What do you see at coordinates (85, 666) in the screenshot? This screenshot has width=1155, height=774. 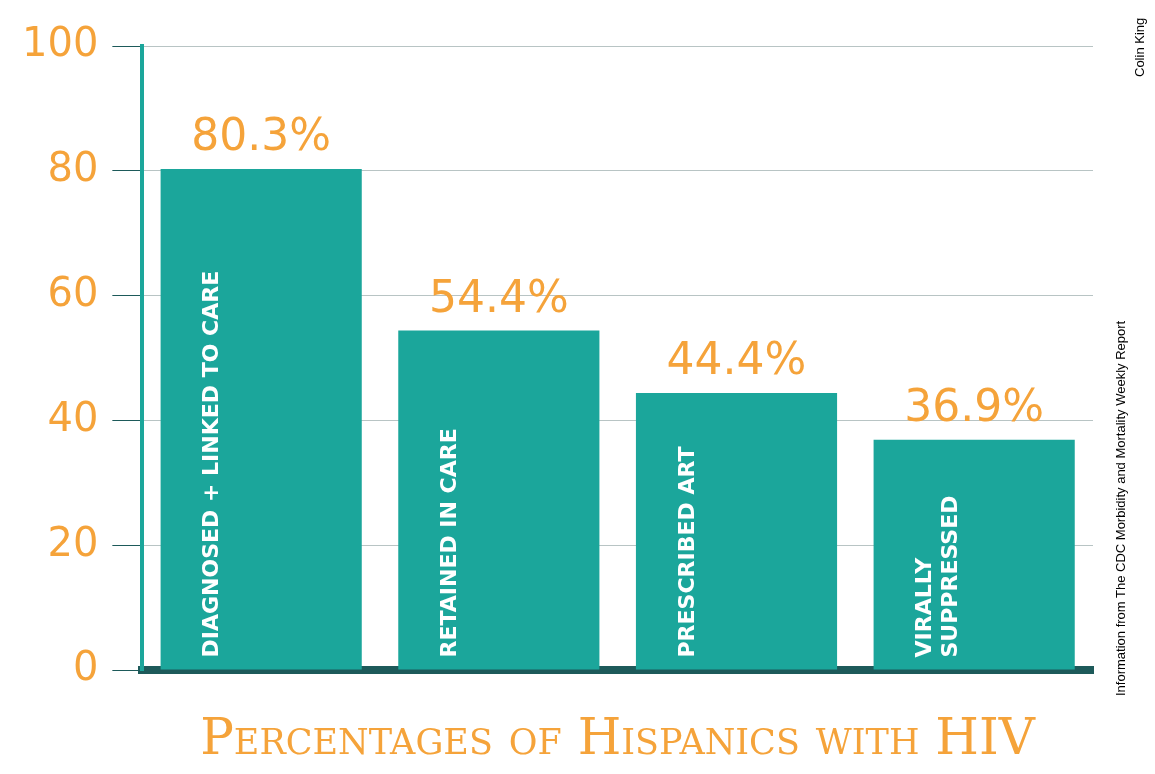 I see `y-tick-label: 0` at bounding box center [85, 666].